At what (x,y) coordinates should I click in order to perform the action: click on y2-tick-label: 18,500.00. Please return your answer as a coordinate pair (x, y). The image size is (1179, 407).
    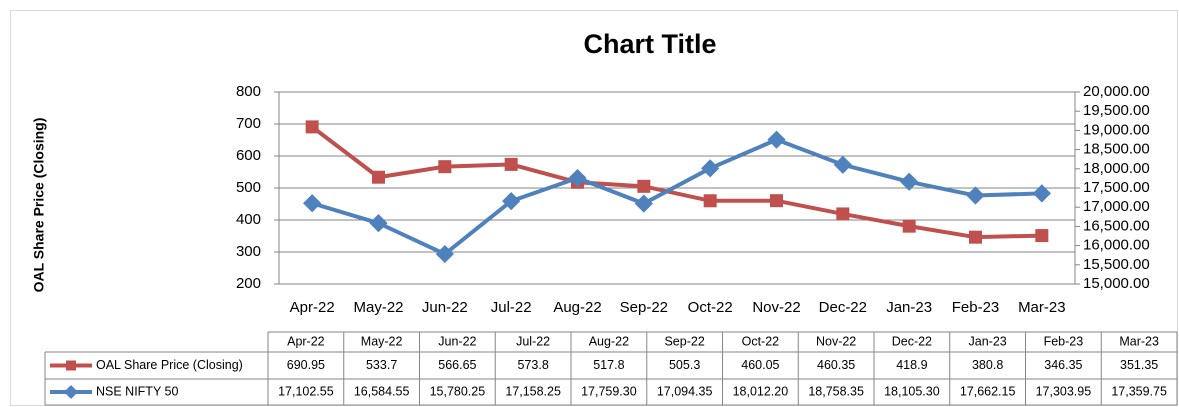
    Looking at the image, I should click on (1116, 149).